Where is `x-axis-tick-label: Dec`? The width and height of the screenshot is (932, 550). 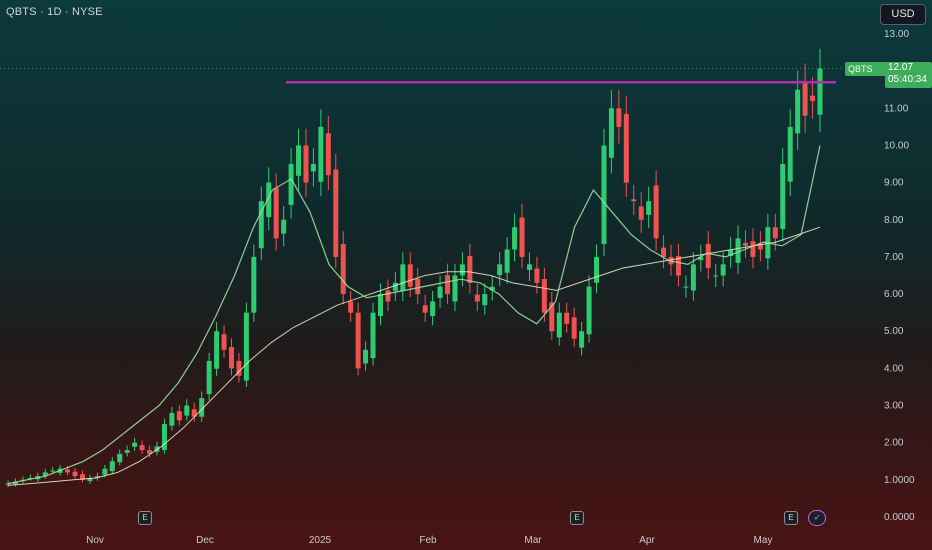
x-axis-tick-label: Dec is located at coordinates (205, 540).